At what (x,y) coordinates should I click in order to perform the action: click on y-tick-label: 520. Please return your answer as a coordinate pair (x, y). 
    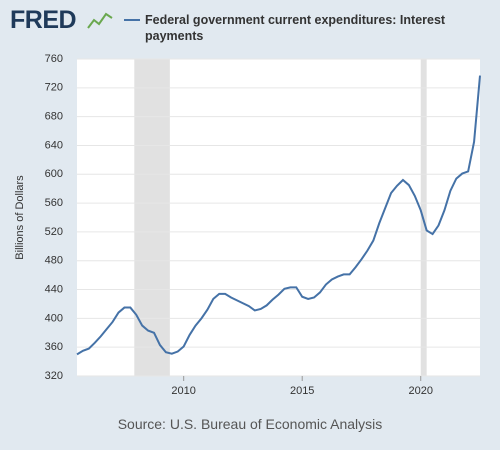
    Looking at the image, I should click on (54, 232).